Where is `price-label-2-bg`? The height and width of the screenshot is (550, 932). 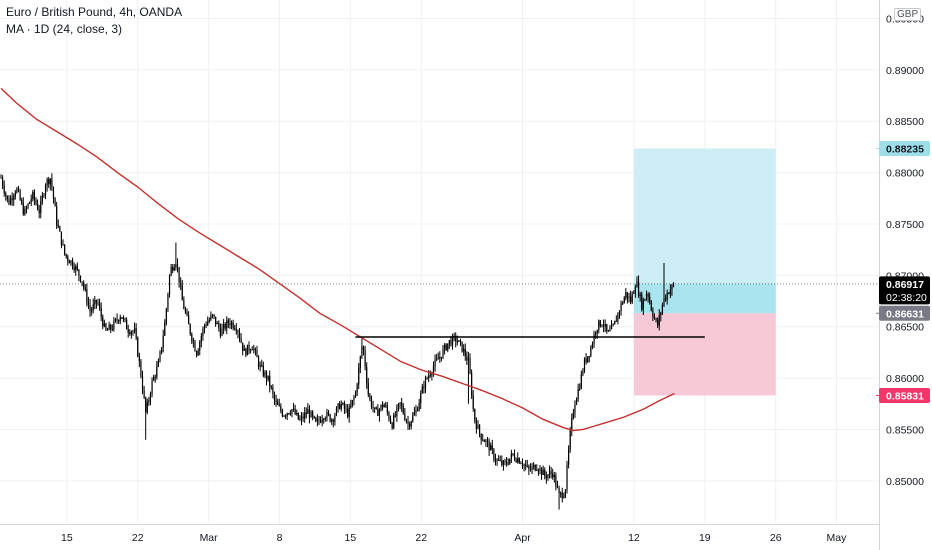 price-label-2-bg is located at coordinates (904, 395).